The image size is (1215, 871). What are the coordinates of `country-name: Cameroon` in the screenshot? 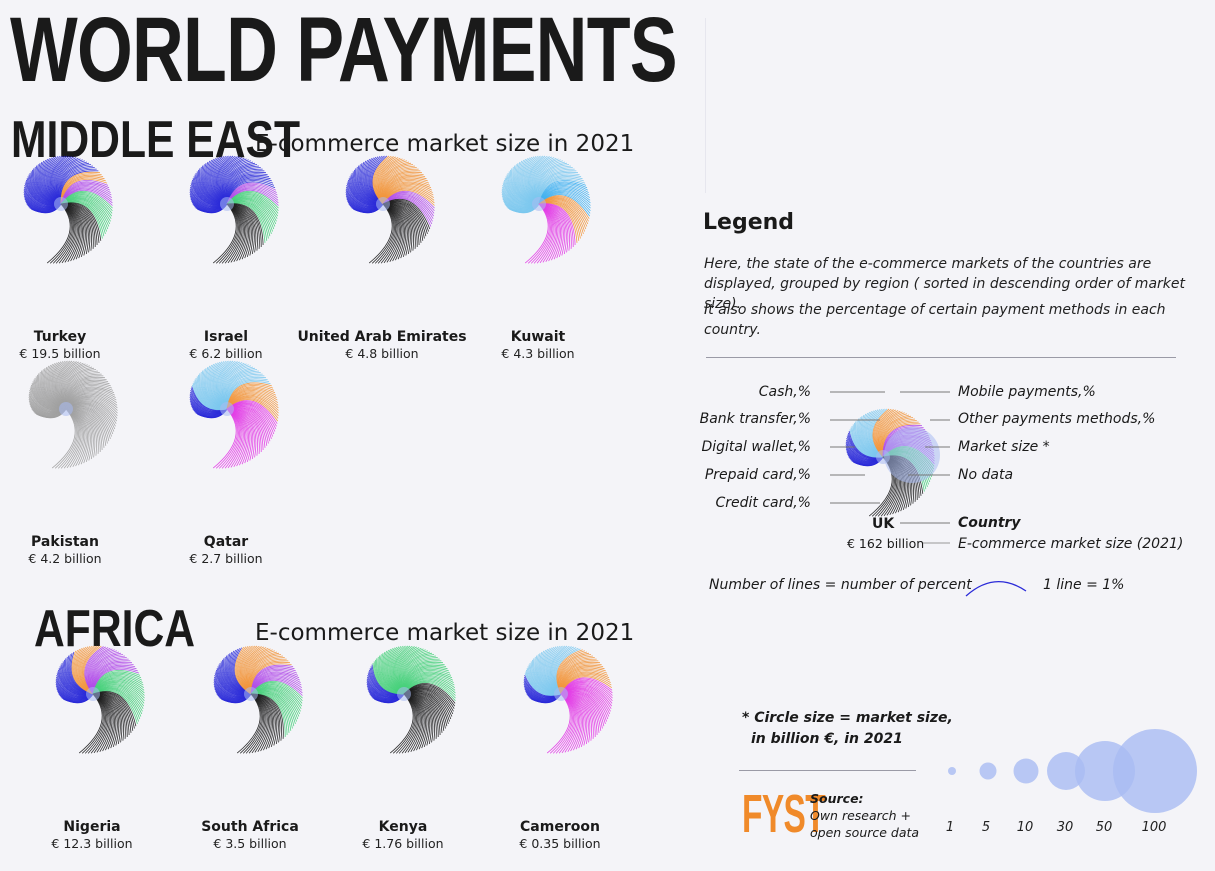 It's located at (560, 827).